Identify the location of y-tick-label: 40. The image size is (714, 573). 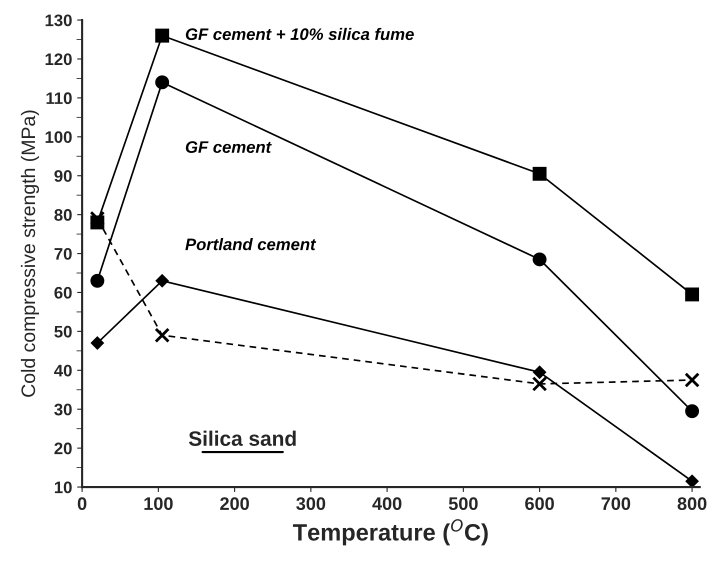
(63, 370).